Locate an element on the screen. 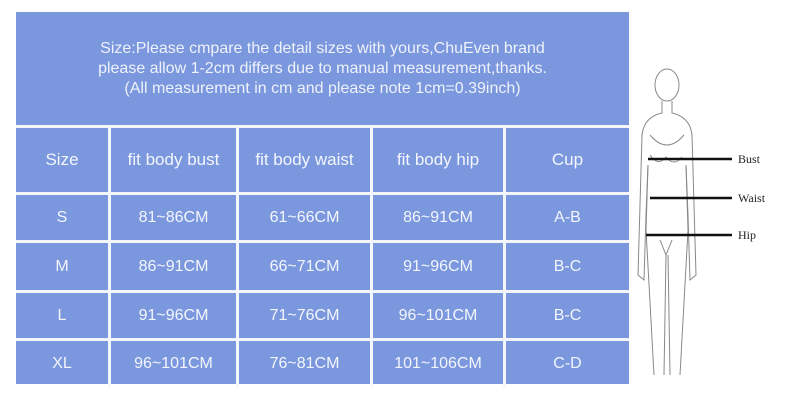 This screenshot has height=400, width=790. table-cell: 81~86CM is located at coordinates (172, 219).